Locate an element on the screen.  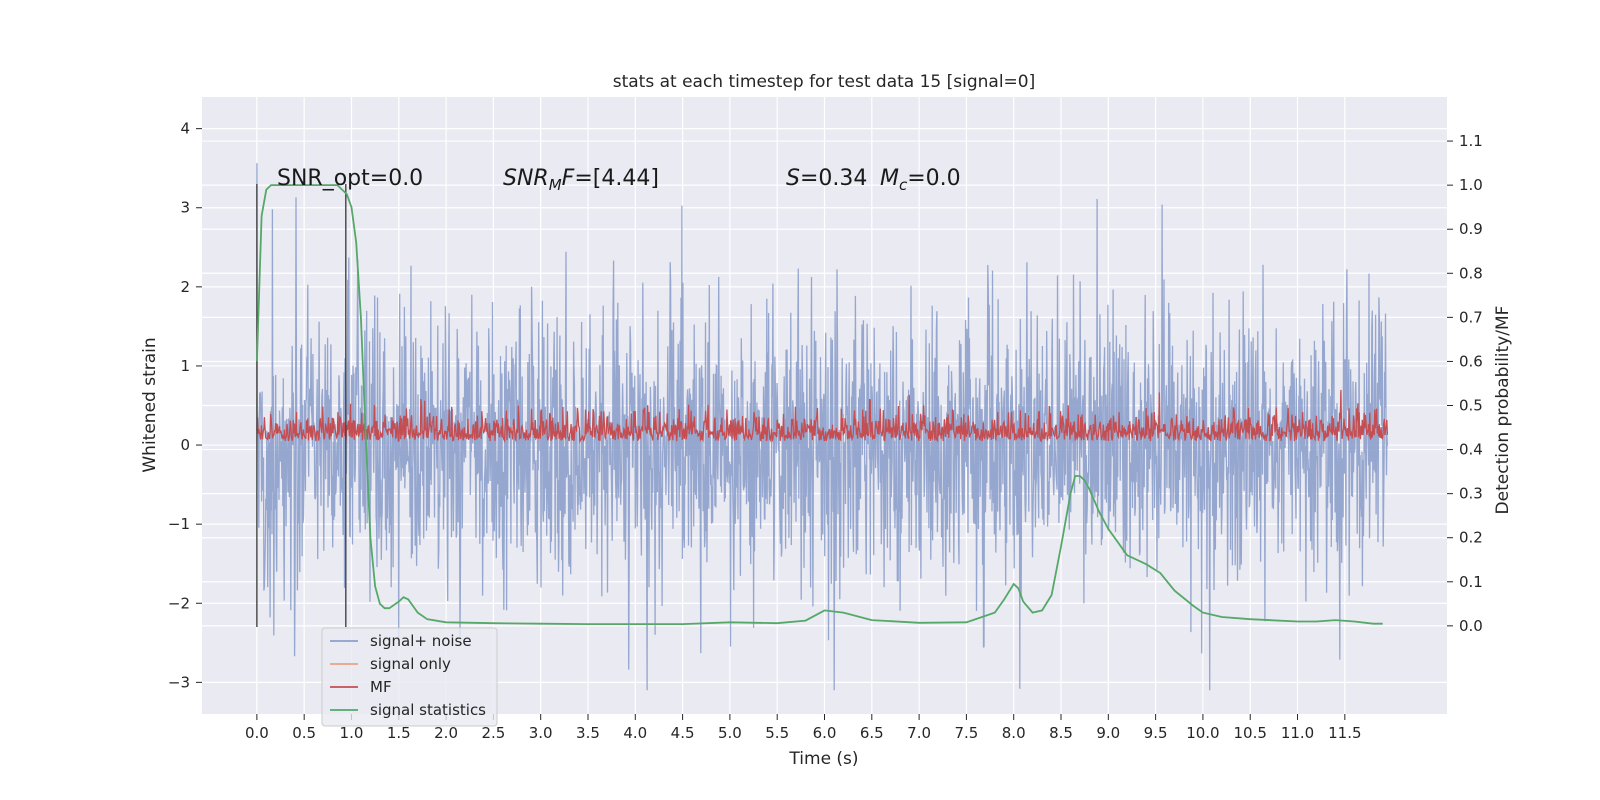
x-tick-label: 9.0 is located at coordinates (1108, 733).